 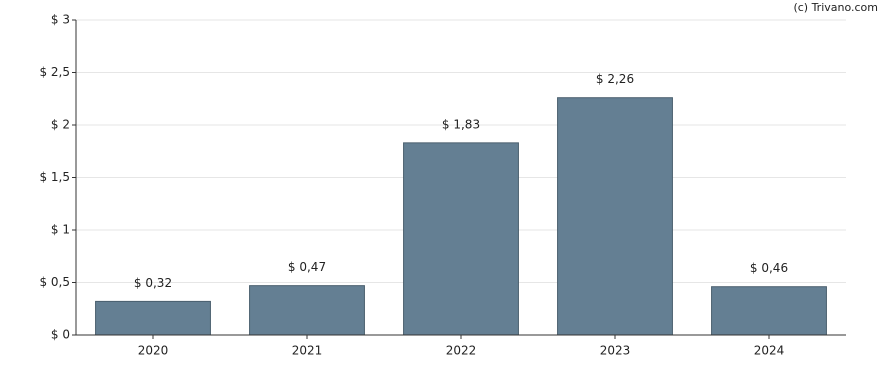 I want to click on value-label: $ 0,47, so click(x=307, y=267).